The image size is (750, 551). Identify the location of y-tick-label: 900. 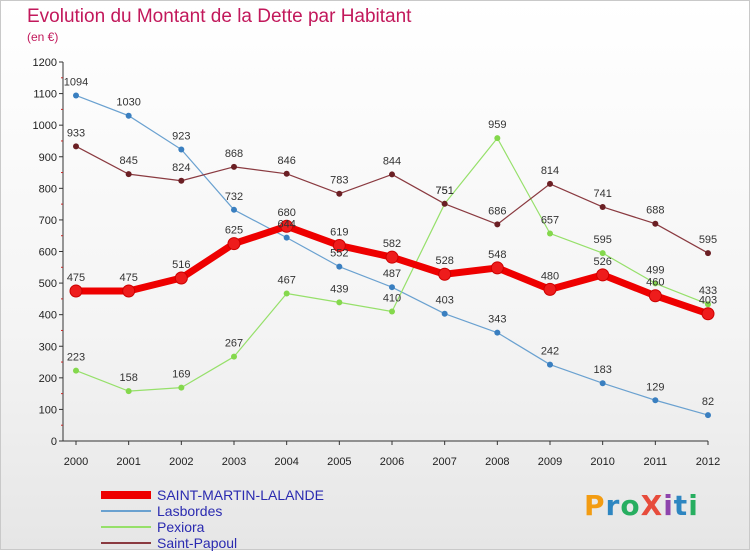
(48, 158).